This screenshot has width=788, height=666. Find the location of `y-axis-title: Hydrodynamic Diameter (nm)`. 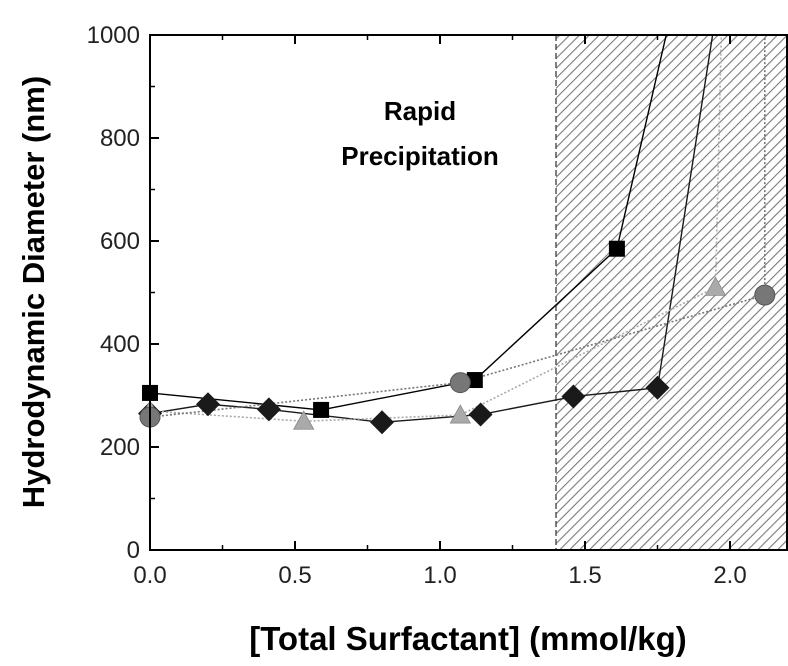

y-axis-title: Hydrodynamic Diameter (nm) is located at coordinates (33, 292).